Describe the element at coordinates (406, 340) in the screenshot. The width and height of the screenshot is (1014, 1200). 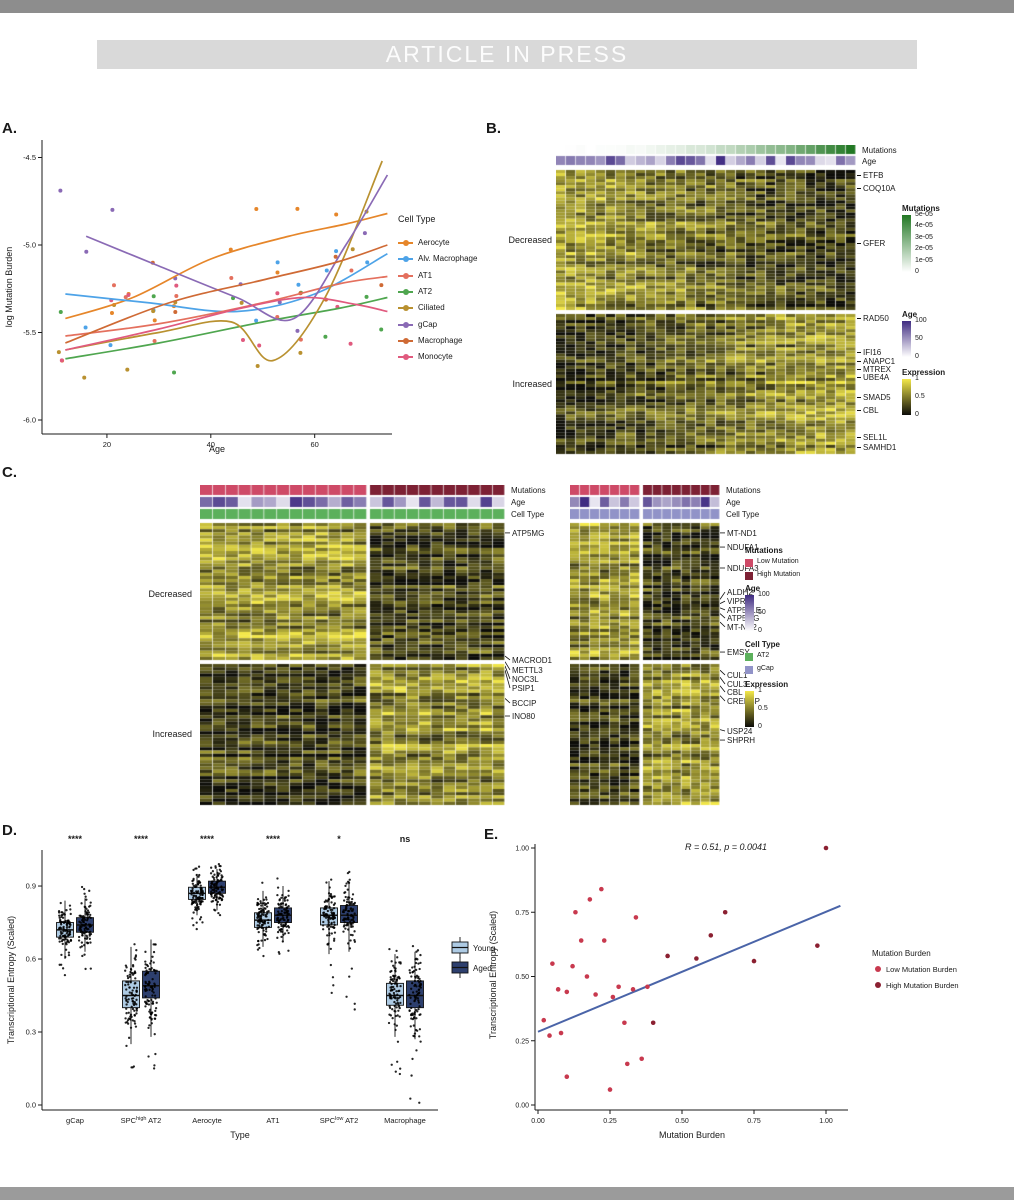
I see `legend-key-dot-macrophage` at that location.